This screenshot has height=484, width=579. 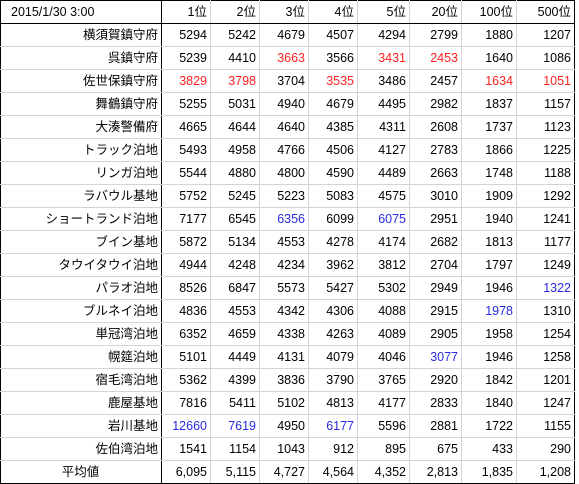 What do you see at coordinates (435, 58) in the screenshot?
I see `score-cell: 2453` at bounding box center [435, 58].